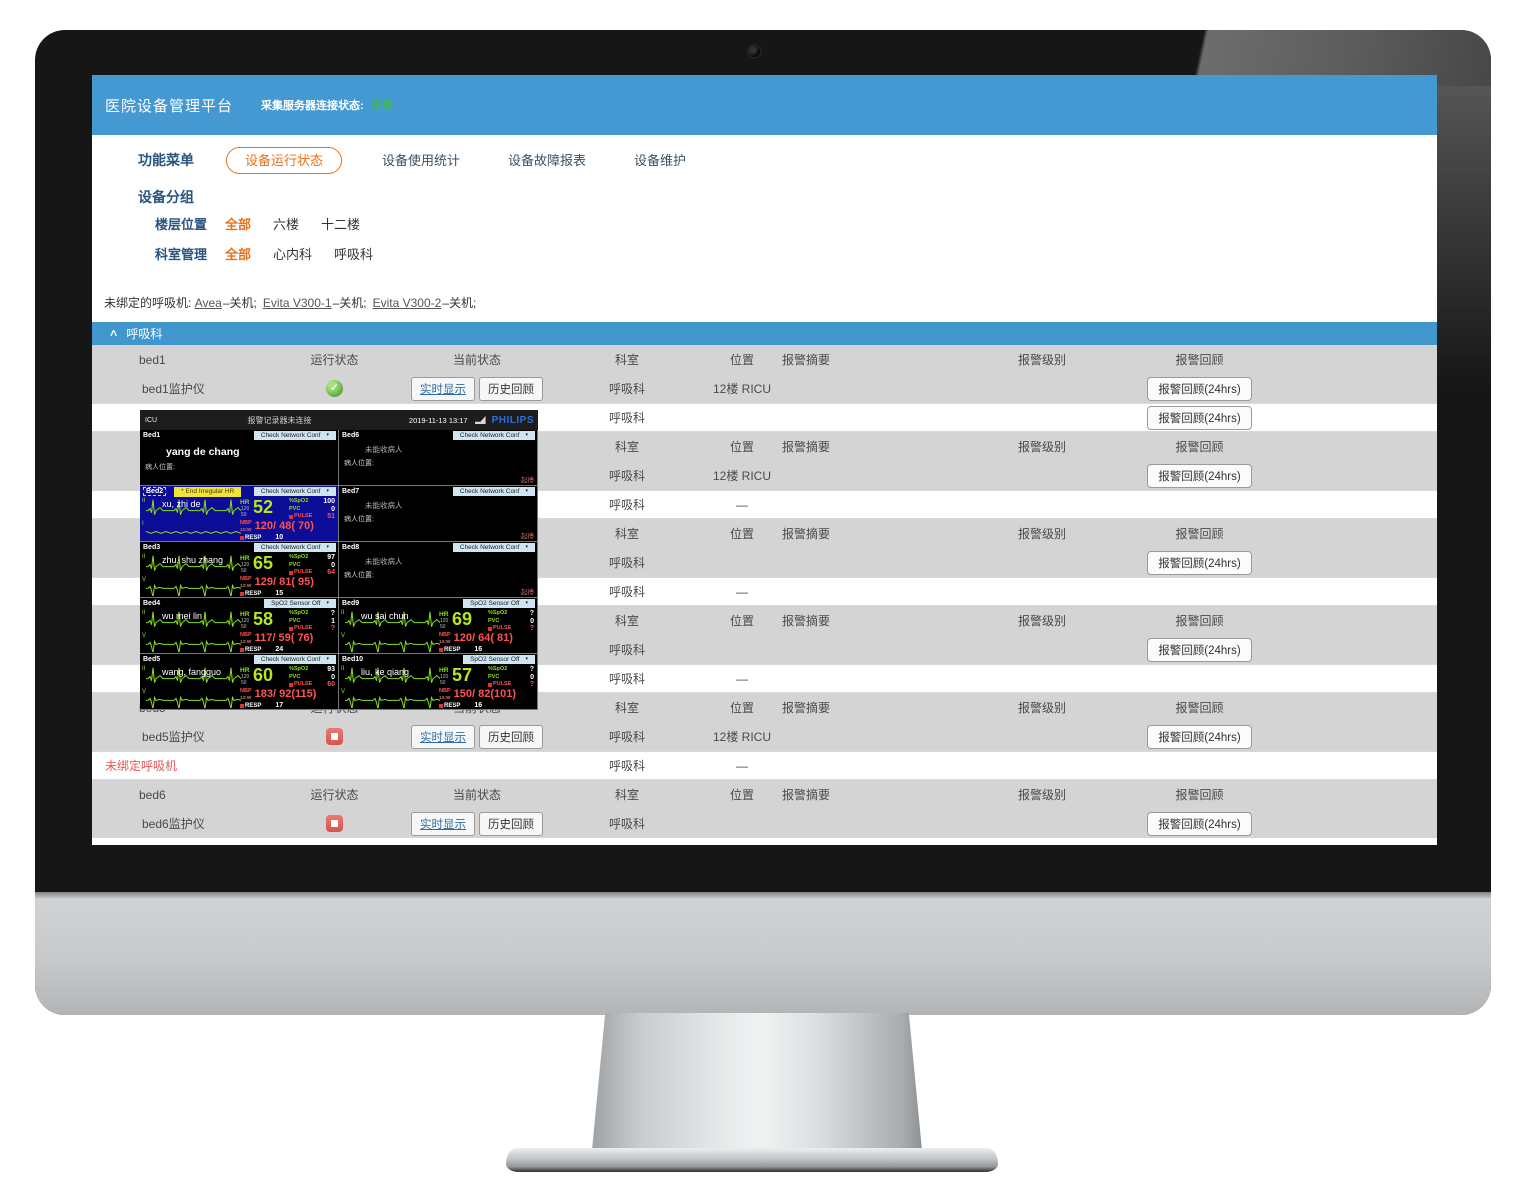  What do you see at coordinates (152, 603) in the screenshot?
I see `bed-id-label: Bed4` at bounding box center [152, 603].